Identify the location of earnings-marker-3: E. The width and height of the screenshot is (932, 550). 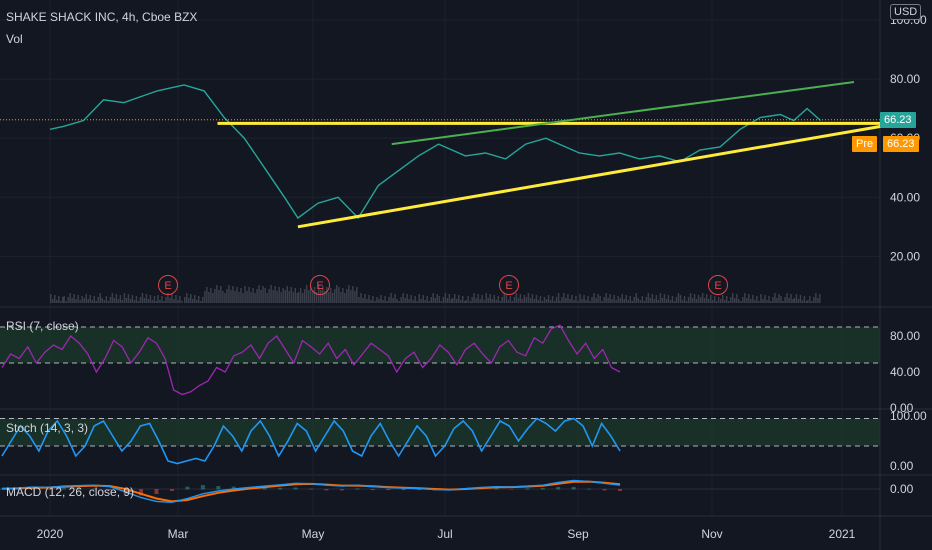
(509, 285).